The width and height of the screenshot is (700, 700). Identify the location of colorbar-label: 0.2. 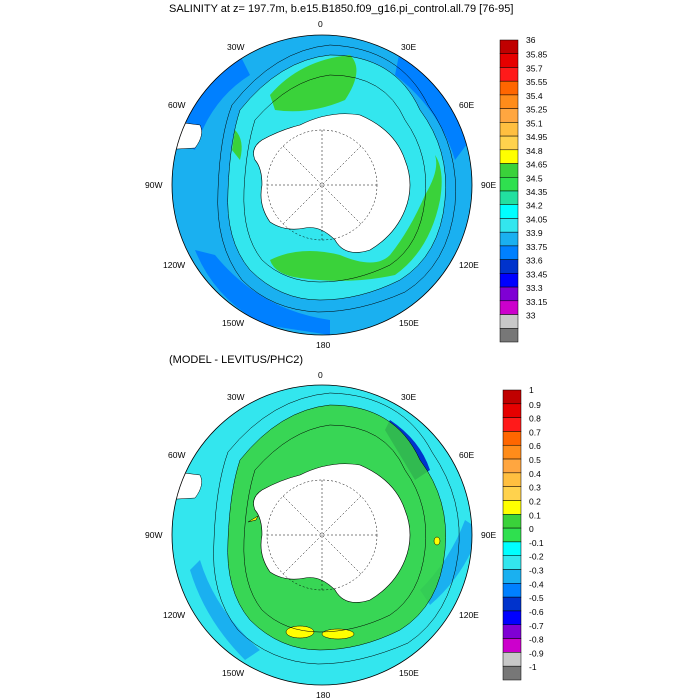
(535, 501).